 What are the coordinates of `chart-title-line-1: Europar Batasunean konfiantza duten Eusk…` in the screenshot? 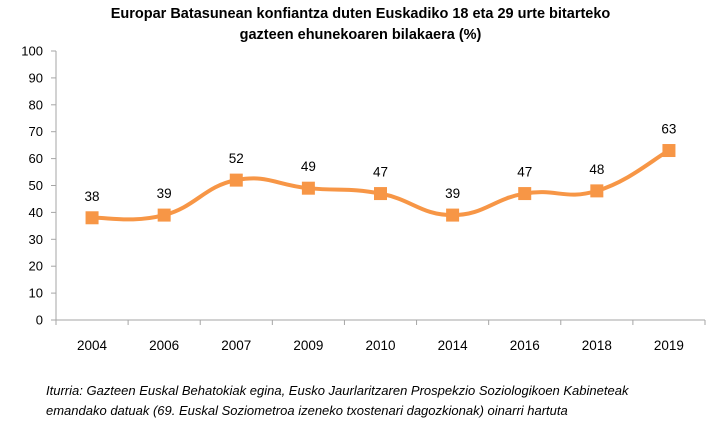 It's located at (360, 14).